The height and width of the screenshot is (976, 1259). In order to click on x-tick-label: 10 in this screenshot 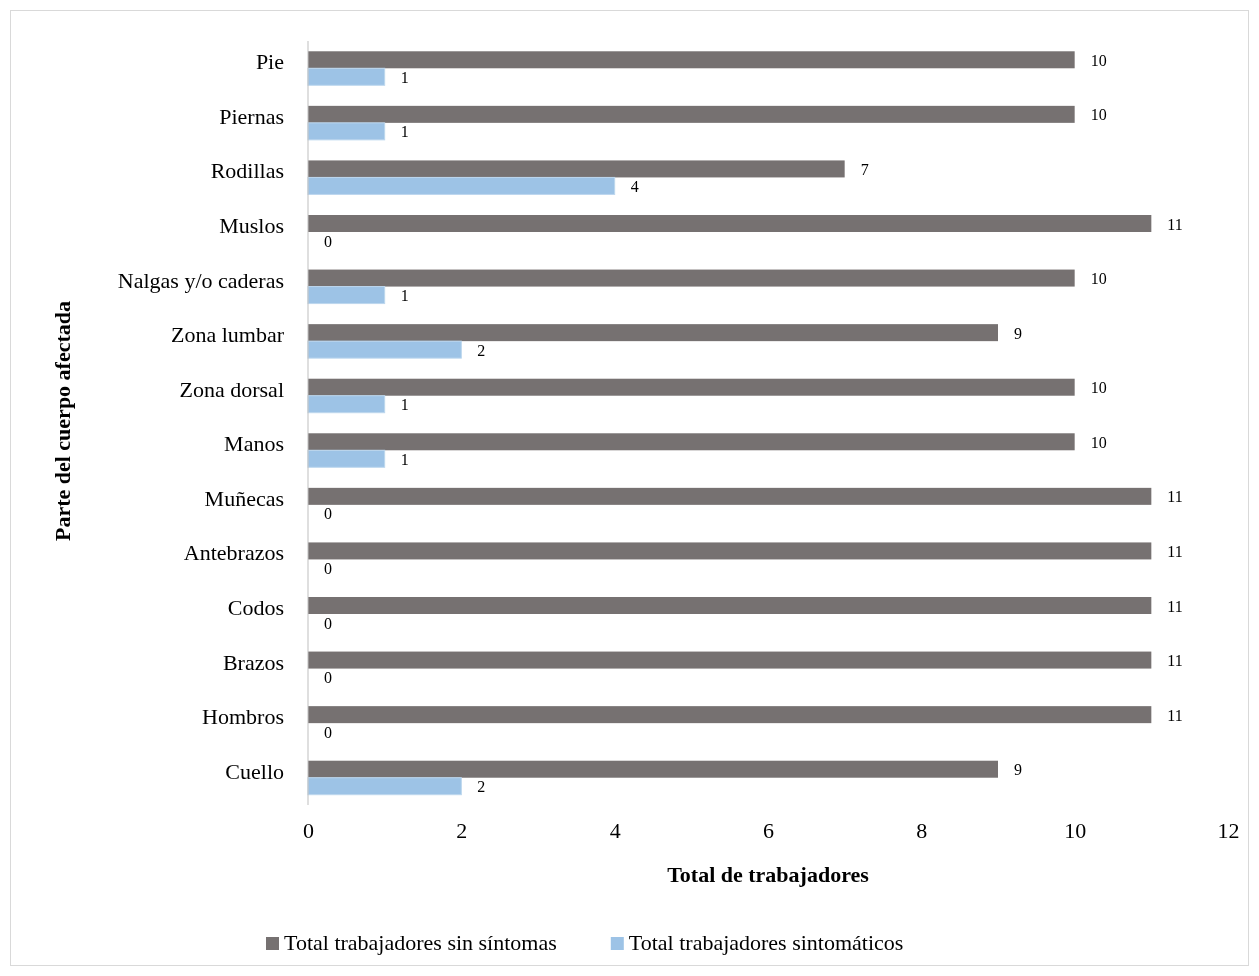, I will do `click(1075, 830)`.